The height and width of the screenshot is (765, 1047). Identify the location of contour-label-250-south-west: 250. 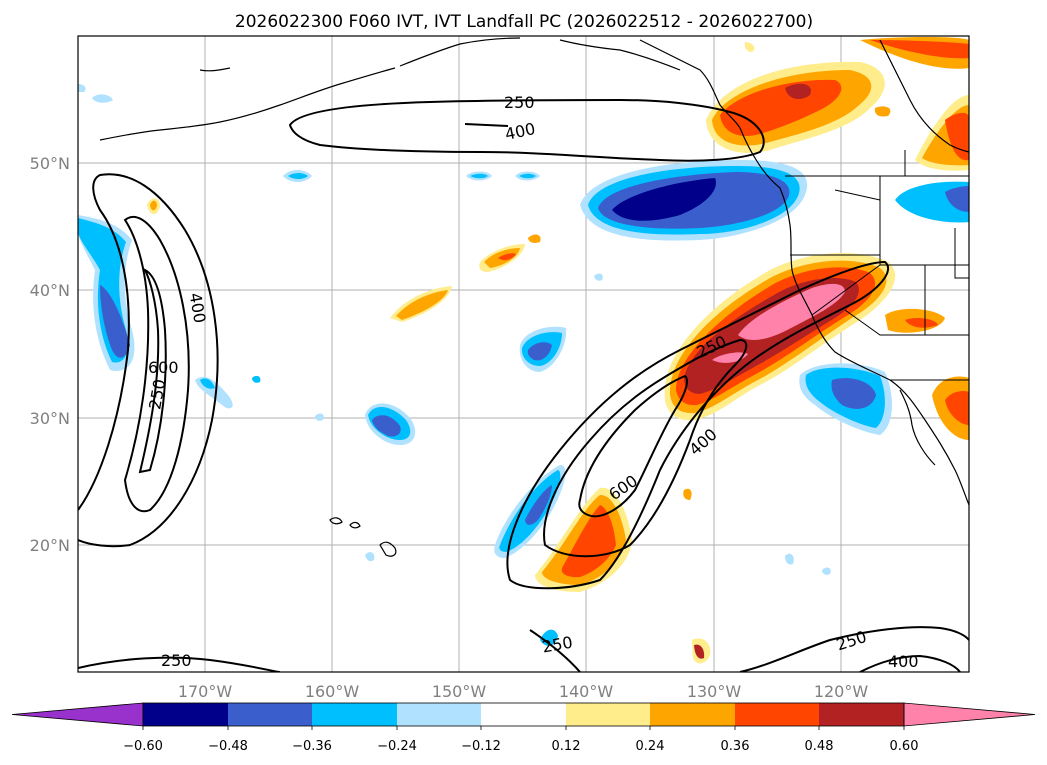
(176, 660).